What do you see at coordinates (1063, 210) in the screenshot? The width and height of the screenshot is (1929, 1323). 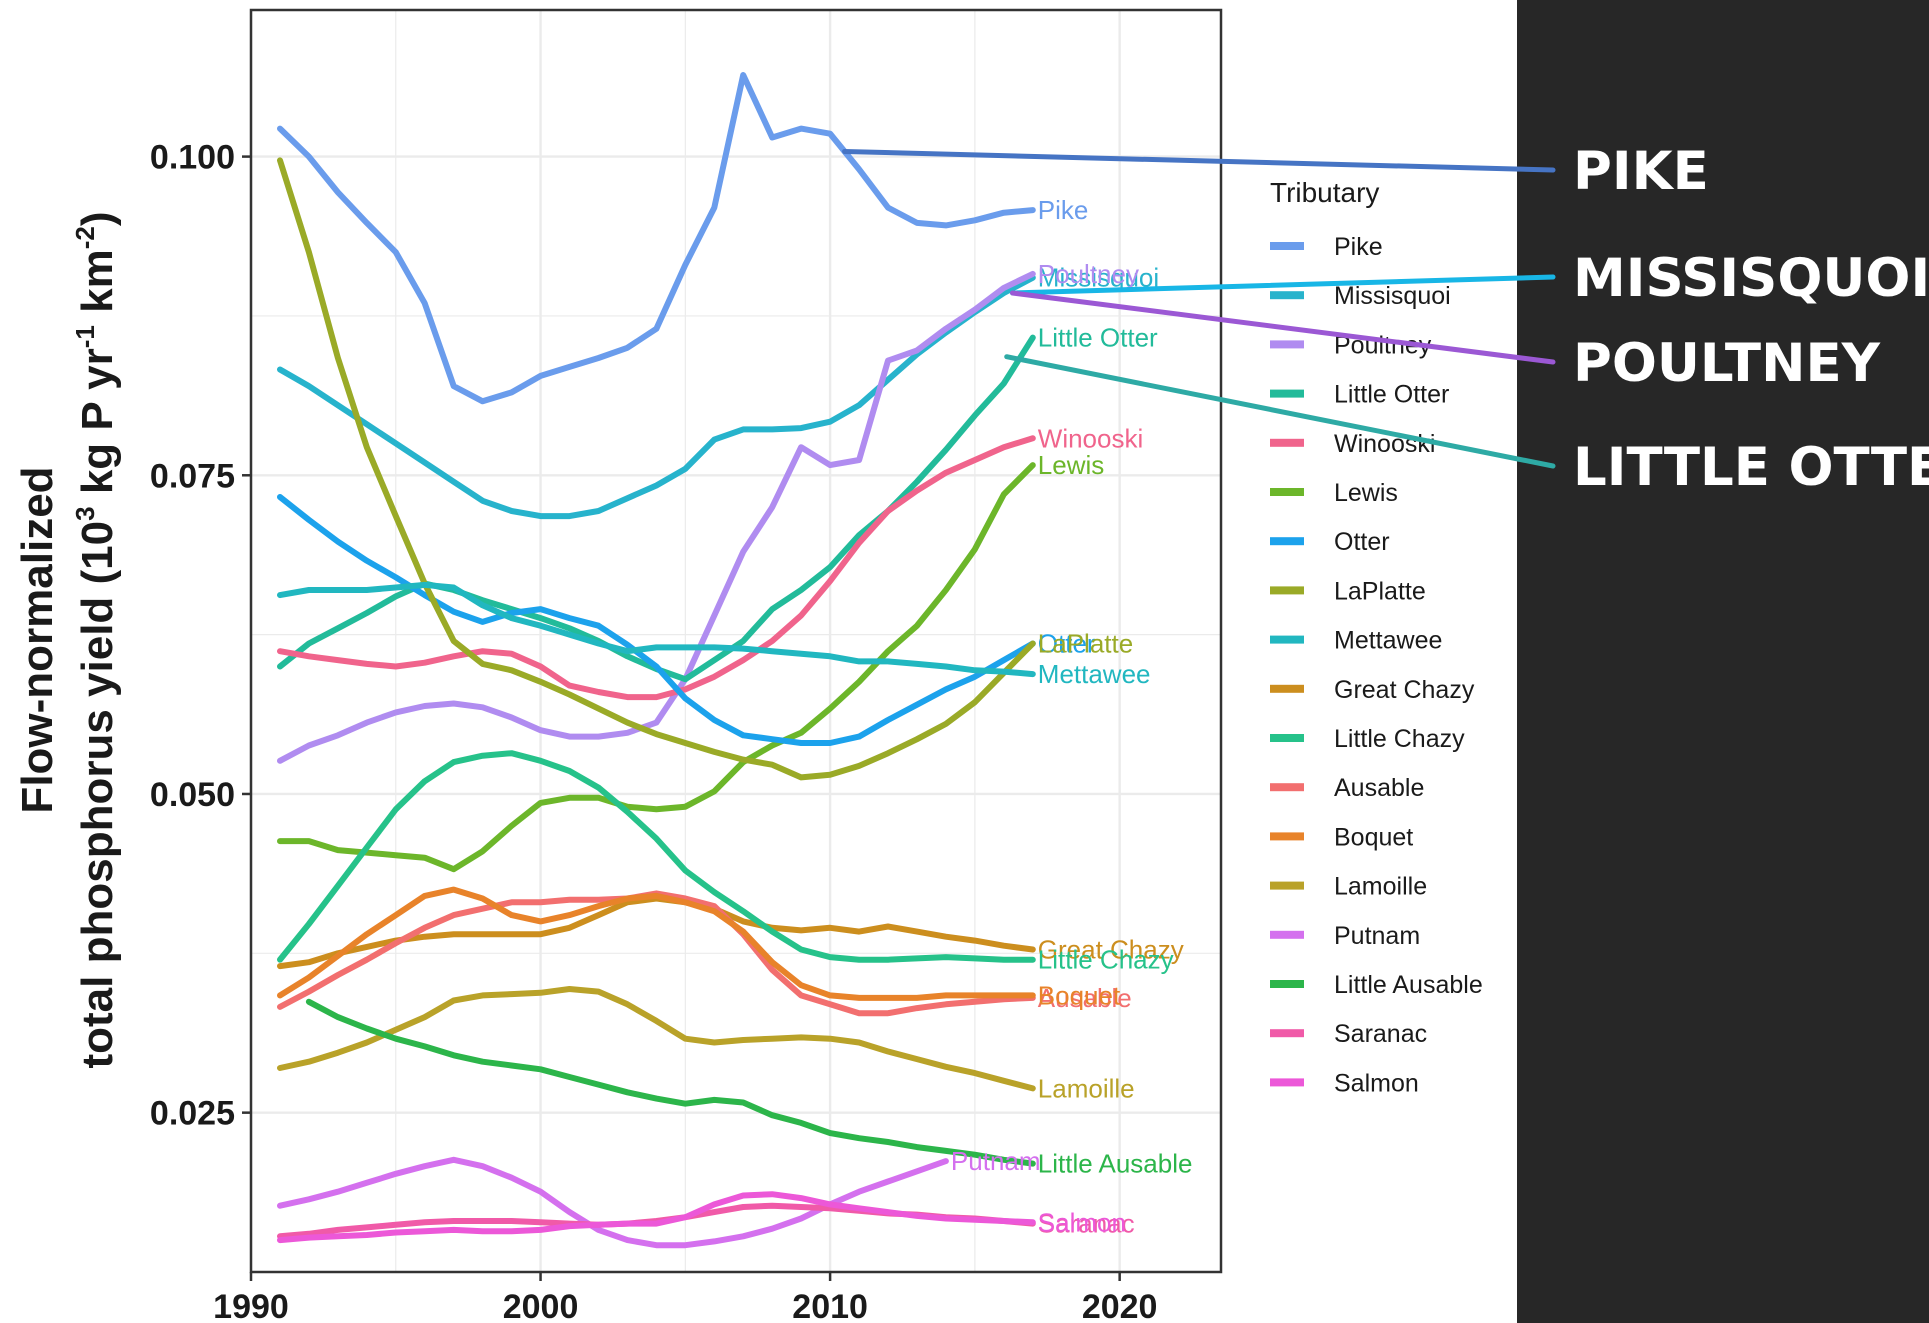 I see `end-label-pike: Pike` at bounding box center [1063, 210].